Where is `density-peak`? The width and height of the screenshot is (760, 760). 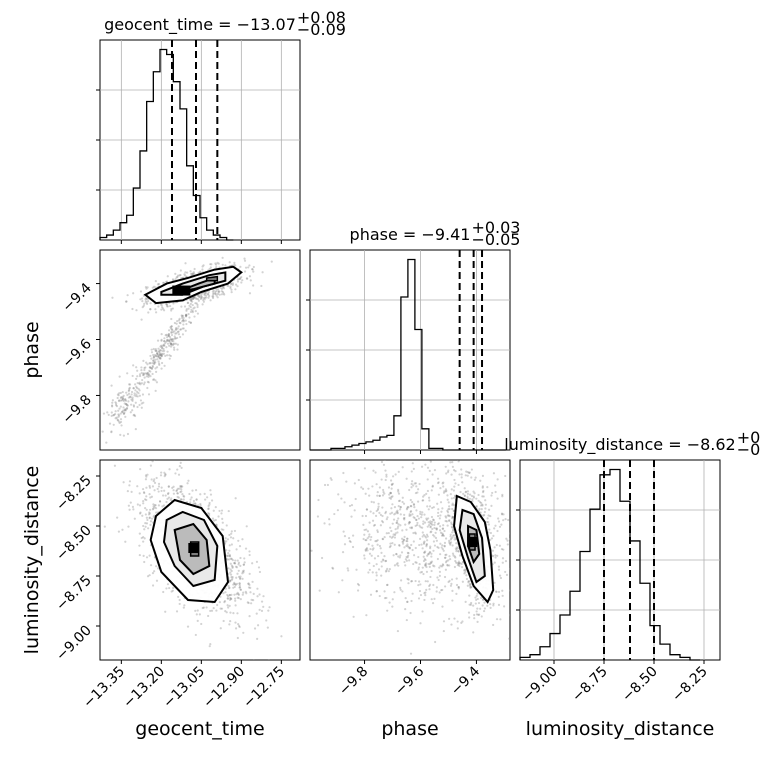 density-peak is located at coordinates (193, 548).